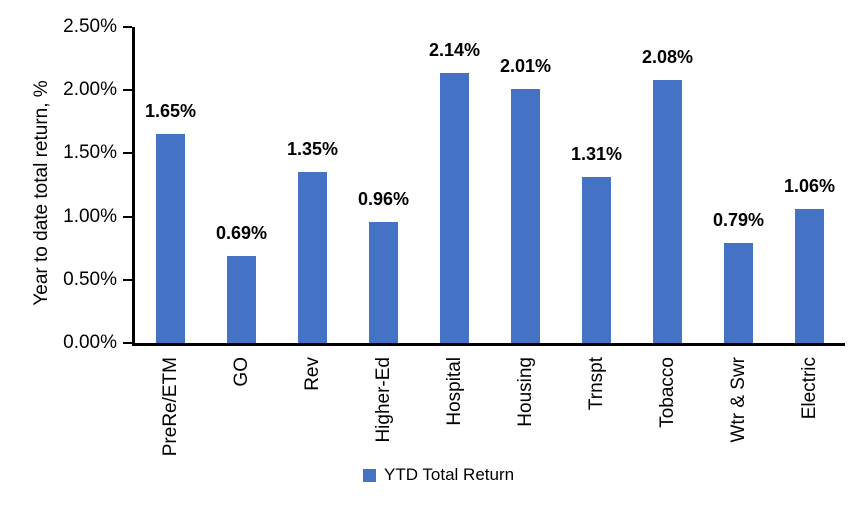 The image size is (852, 513). I want to click on x-axis-category-label: Hospital, so click(454, 391).